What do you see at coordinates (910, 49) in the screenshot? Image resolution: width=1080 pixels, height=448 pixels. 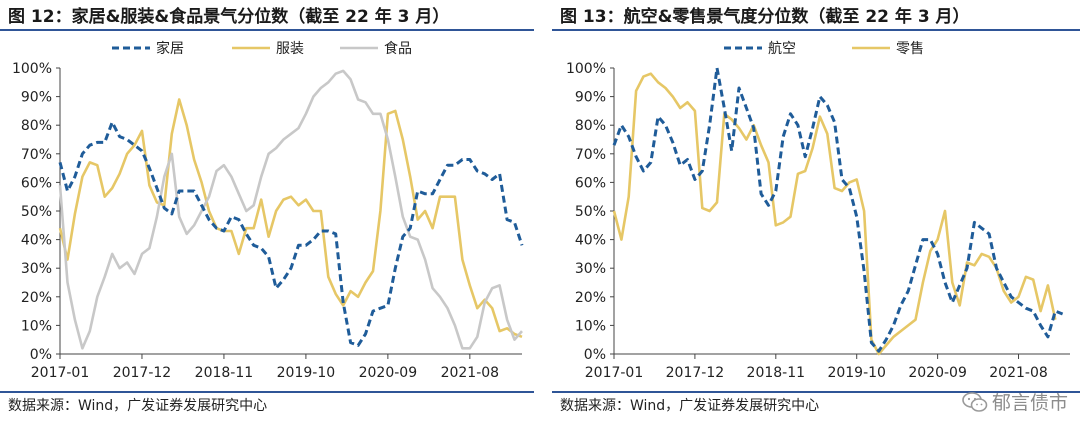 I see `legend-label-1: 零售` at bounding box center [910, 49].